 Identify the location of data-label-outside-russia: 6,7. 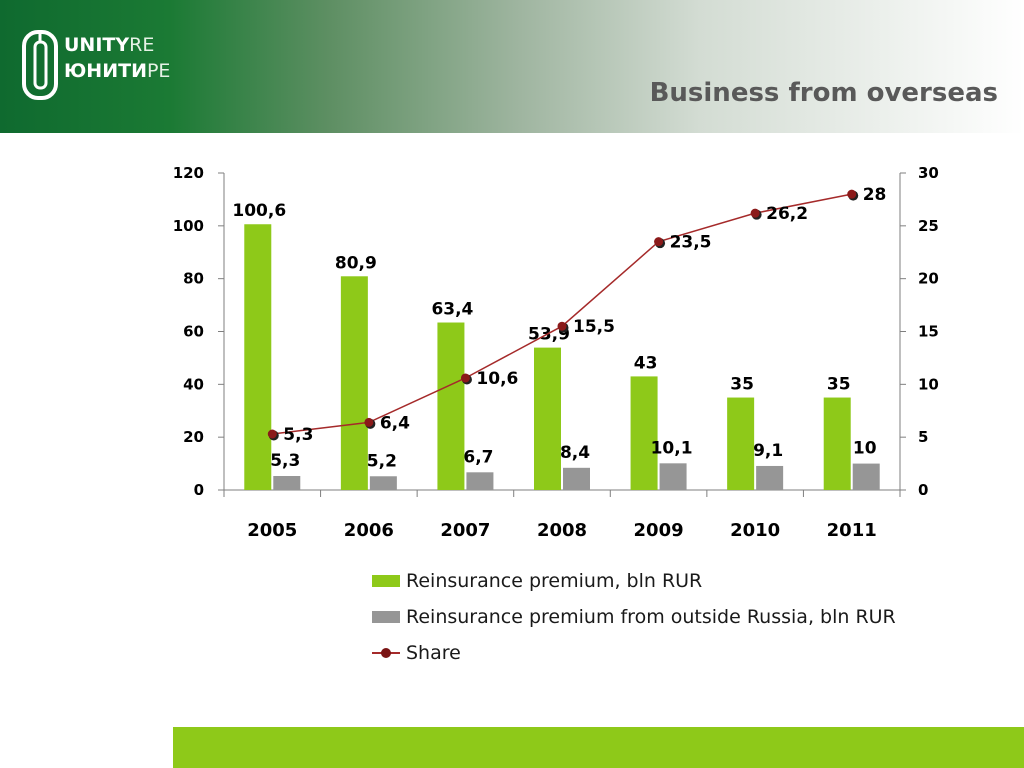
(478, 457).